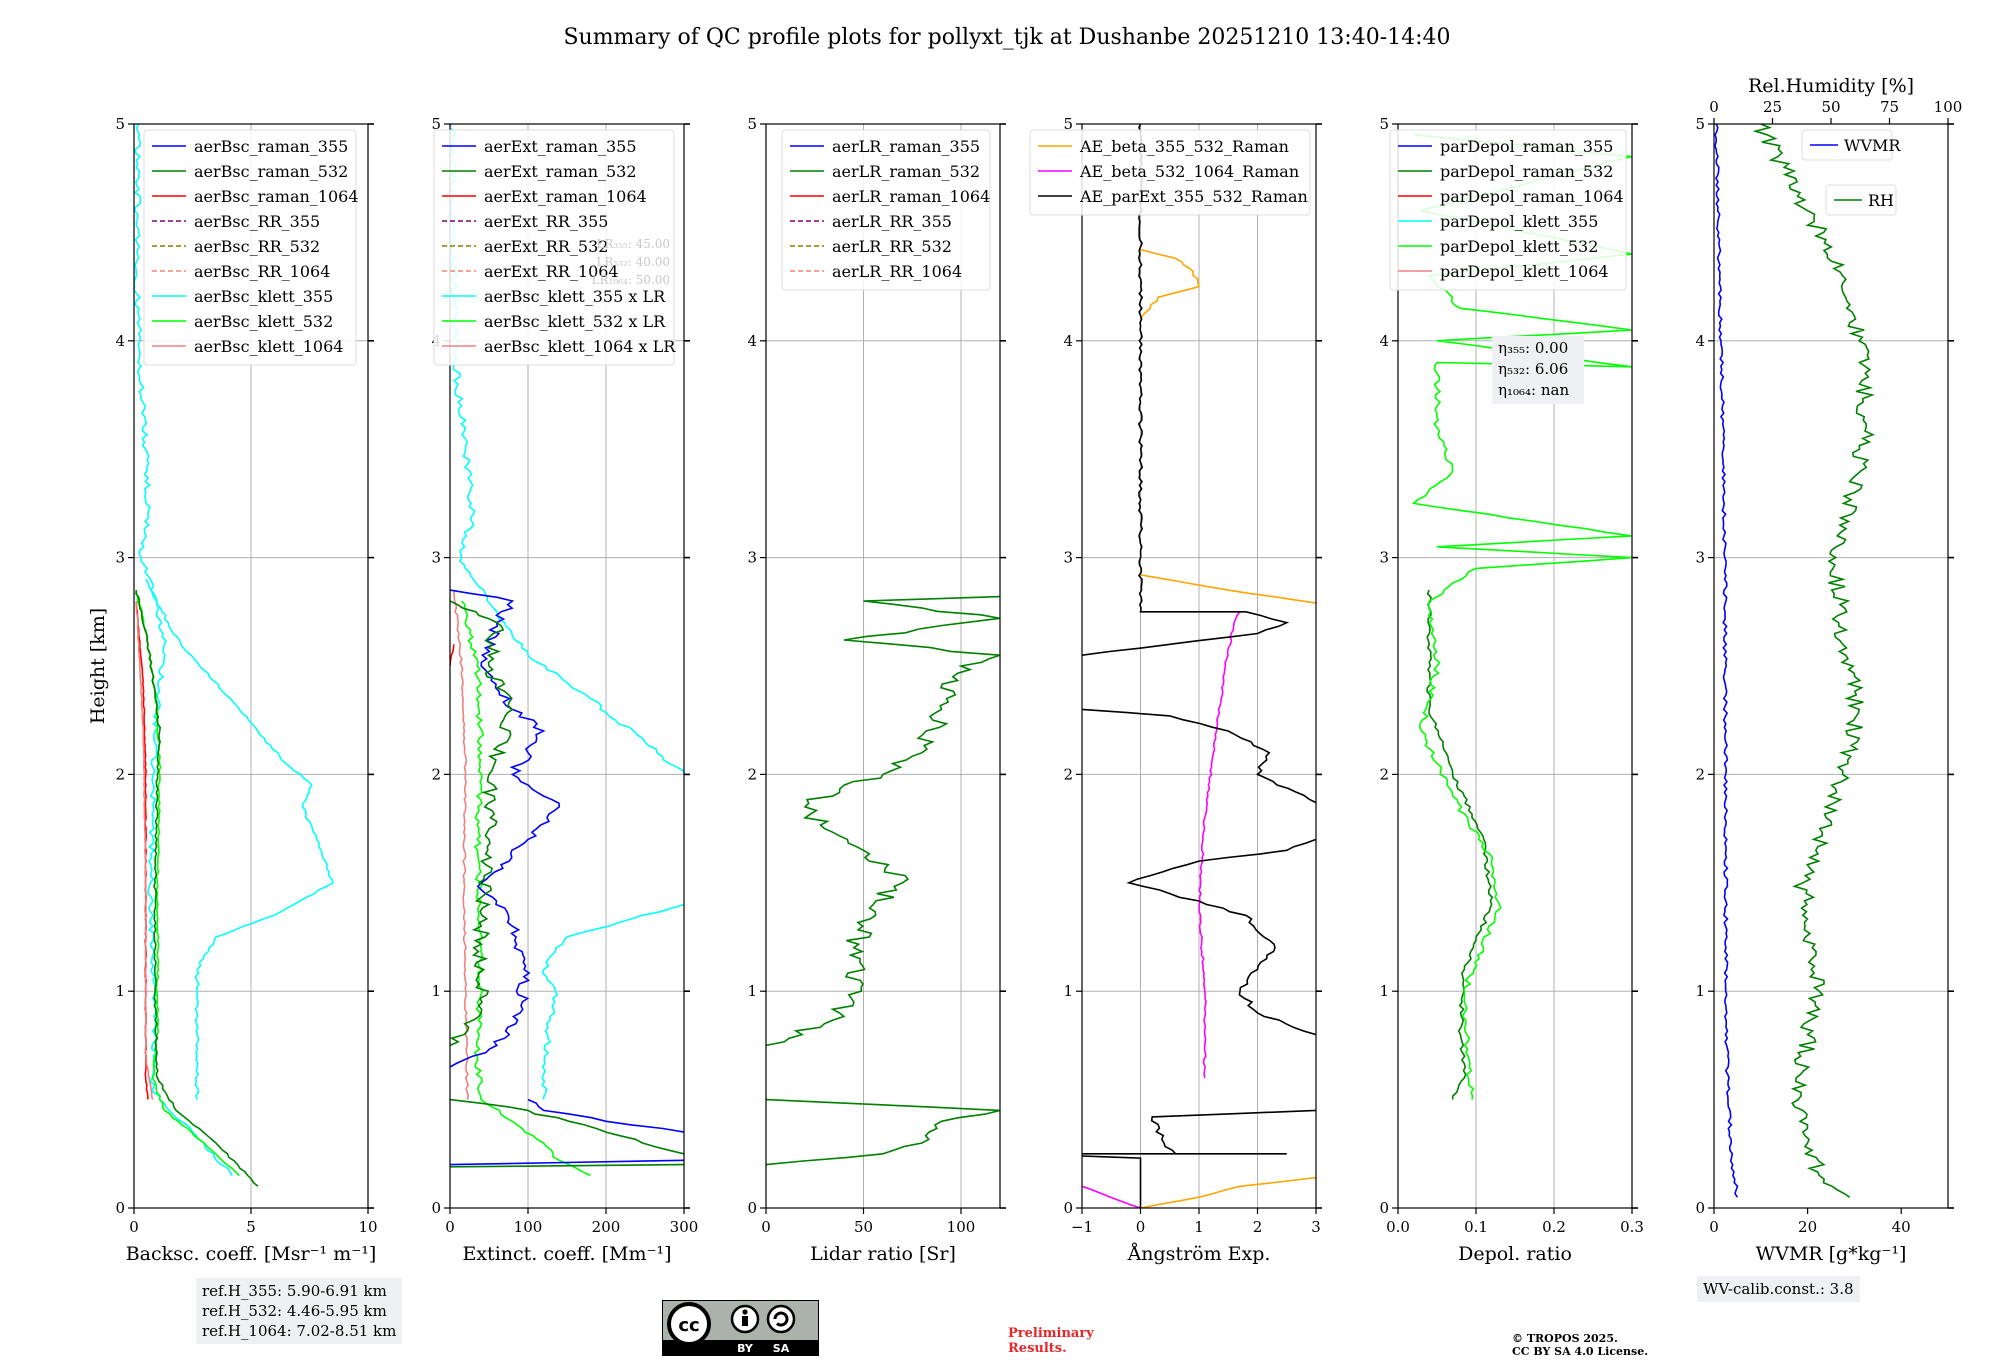  Describe the element at coordinates (461, 845) in the screenshot. I see `series-line-aerBsc-klett-1064-x-LR` at that location.